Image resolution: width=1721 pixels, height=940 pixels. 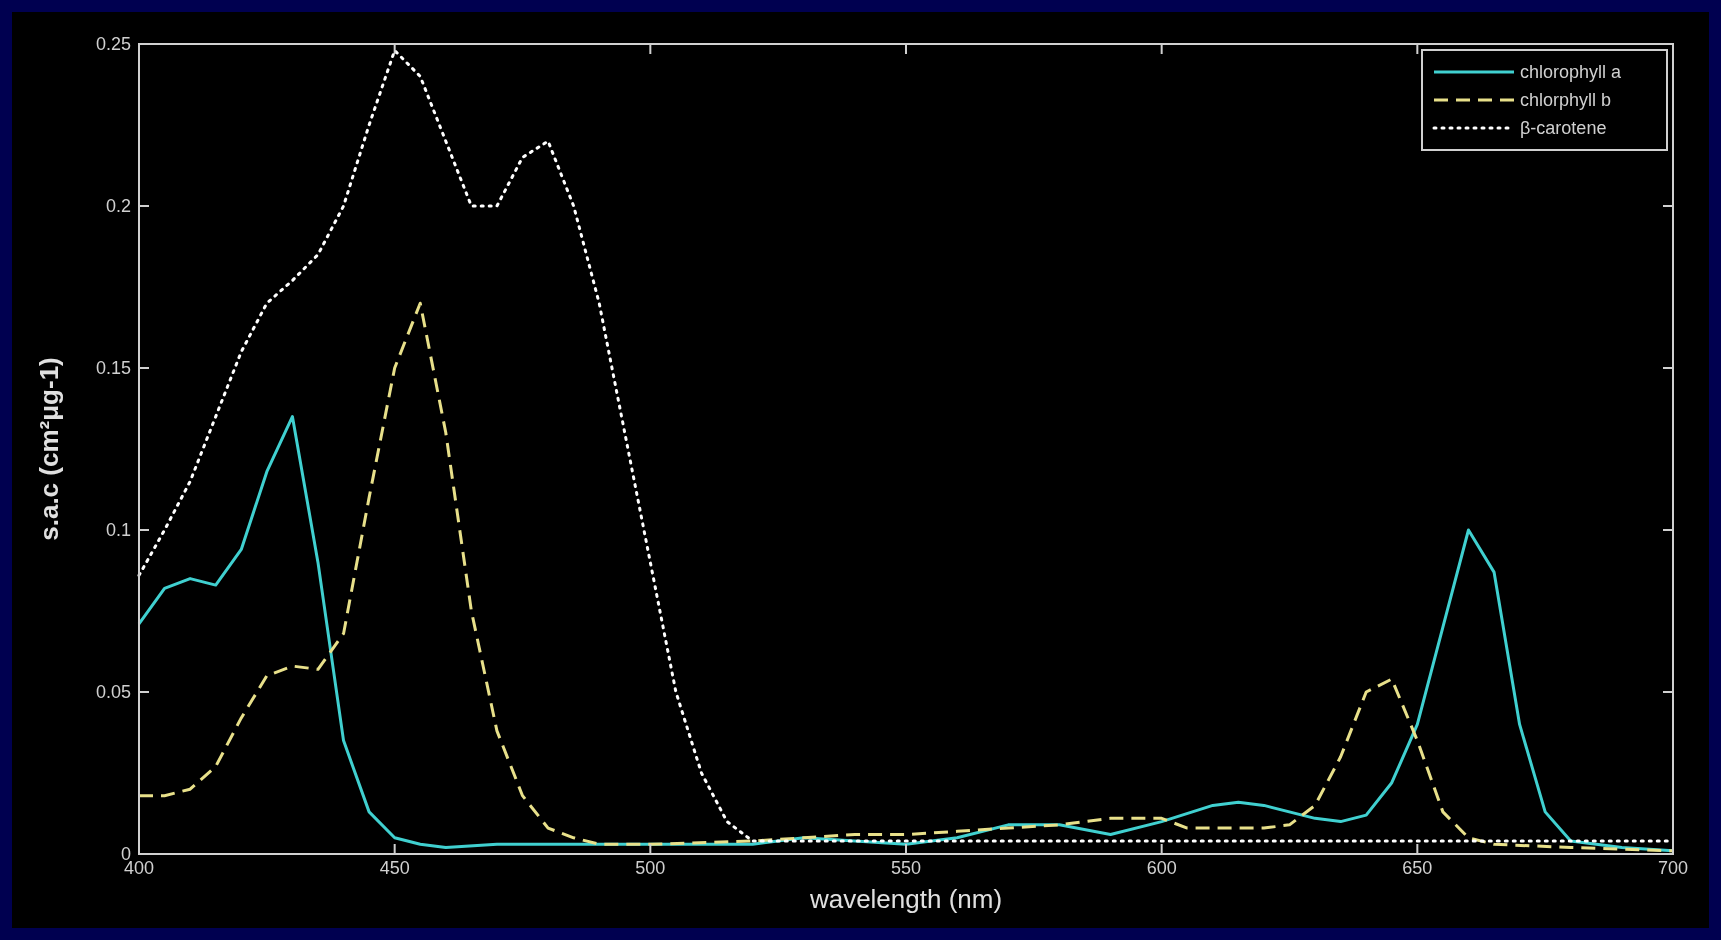 I want to click on x-tick-label: 500, so click(x=650, y=868).